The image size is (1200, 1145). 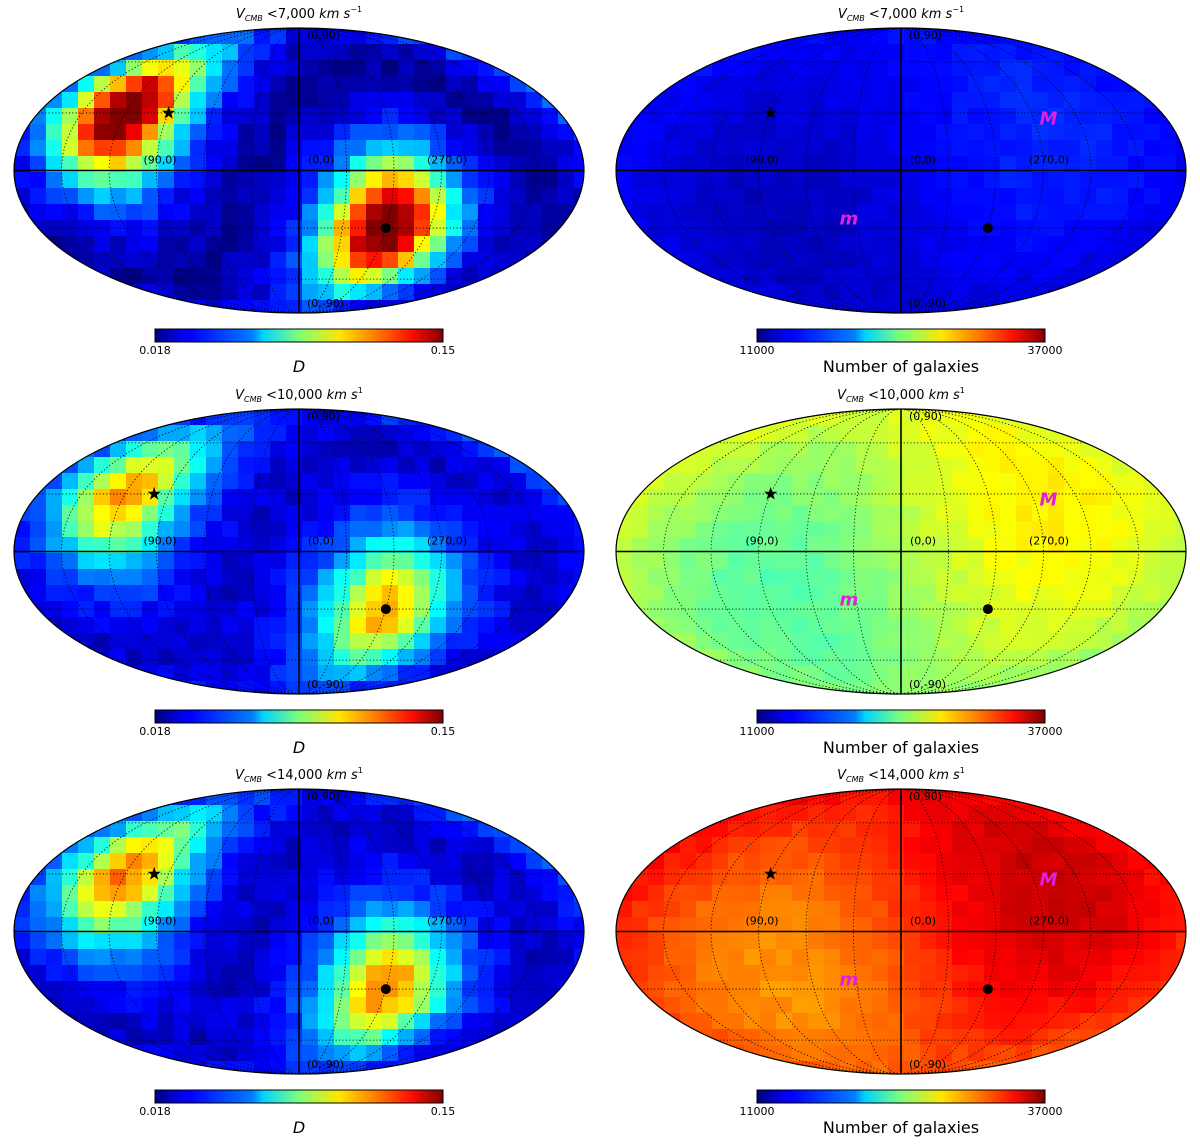 I want to click on star-marker, so click(x=771, y=873).